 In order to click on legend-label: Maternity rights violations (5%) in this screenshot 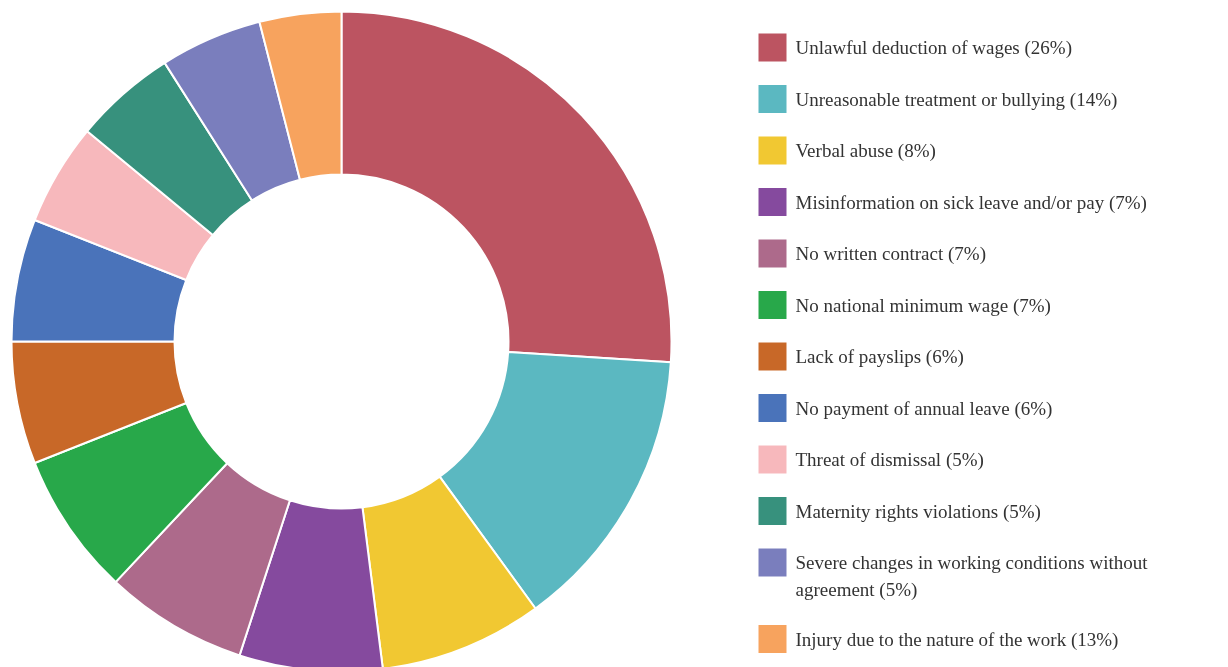, I will do `click(918, 511)`.